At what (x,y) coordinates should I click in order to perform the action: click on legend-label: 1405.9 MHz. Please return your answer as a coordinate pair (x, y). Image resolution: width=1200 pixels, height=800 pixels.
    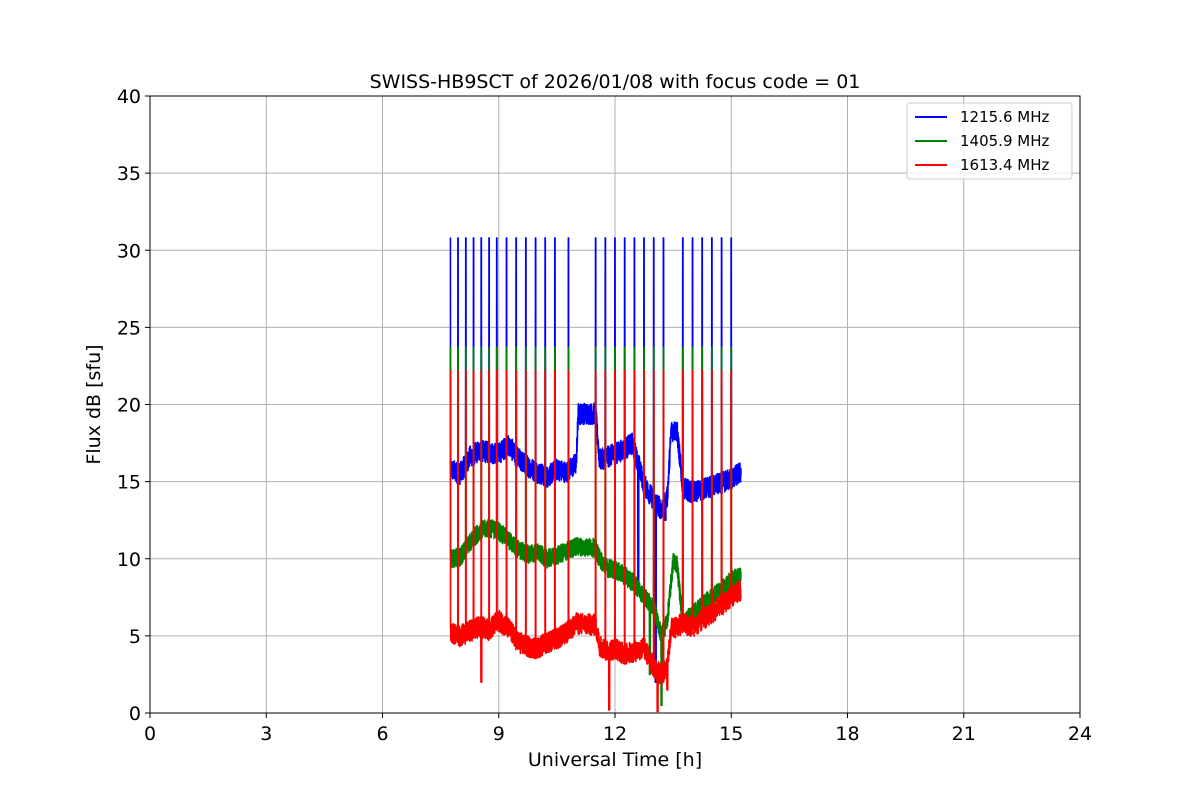
    Looking at the image, I should click on (1004, 141).